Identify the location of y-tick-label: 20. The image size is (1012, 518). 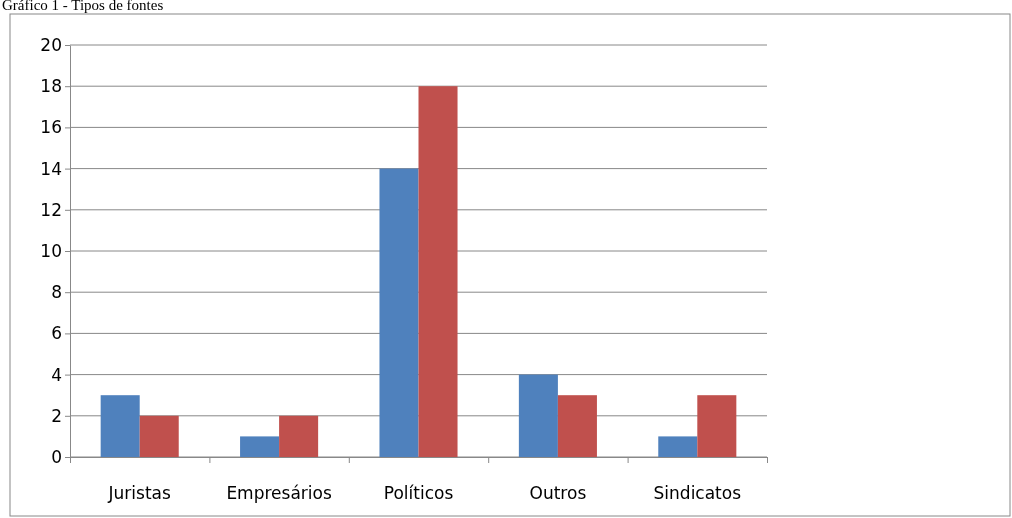
(51, 44).